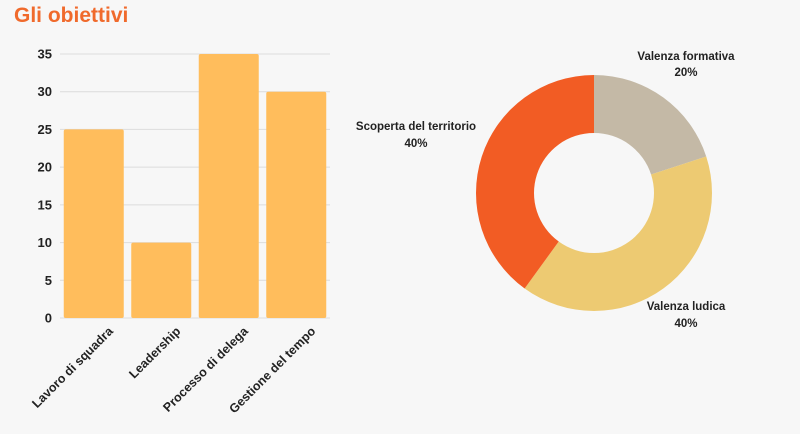 Image resolution: width=800 pixels, height=434 pixels. I want to click on y-tick-label: 35, so click(45, 54).